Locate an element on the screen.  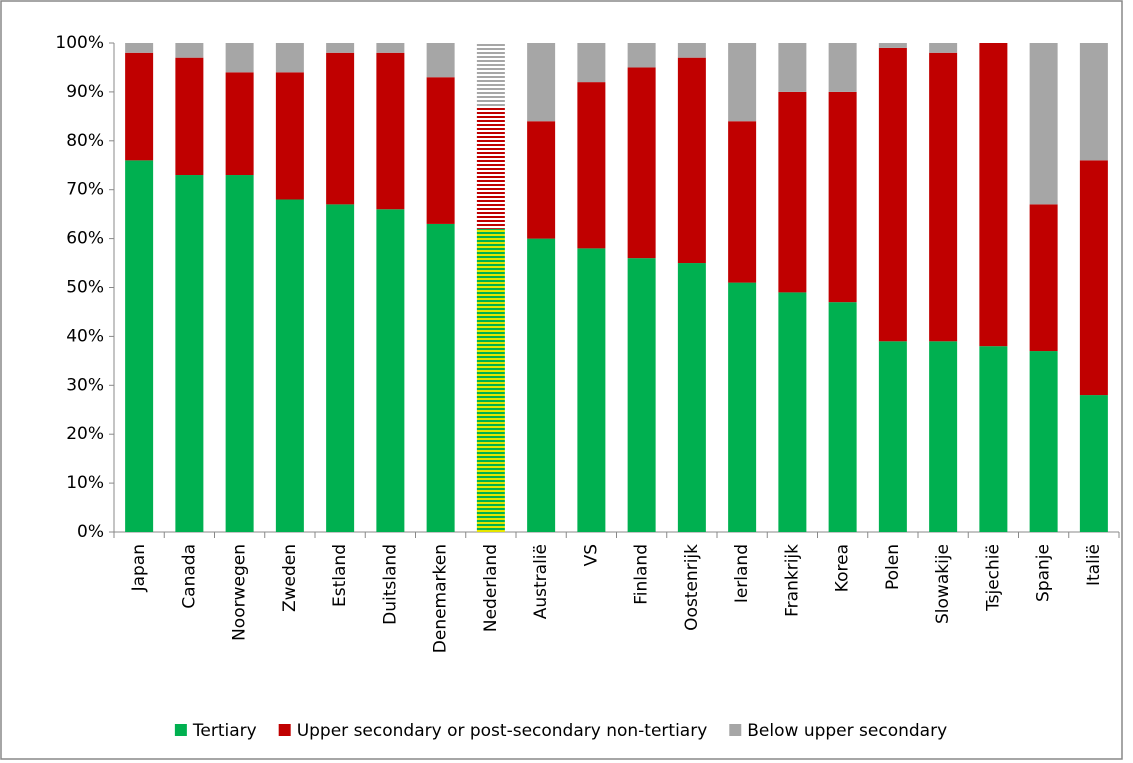
x-tick-label: Polen is located at coordinates (893, 567).